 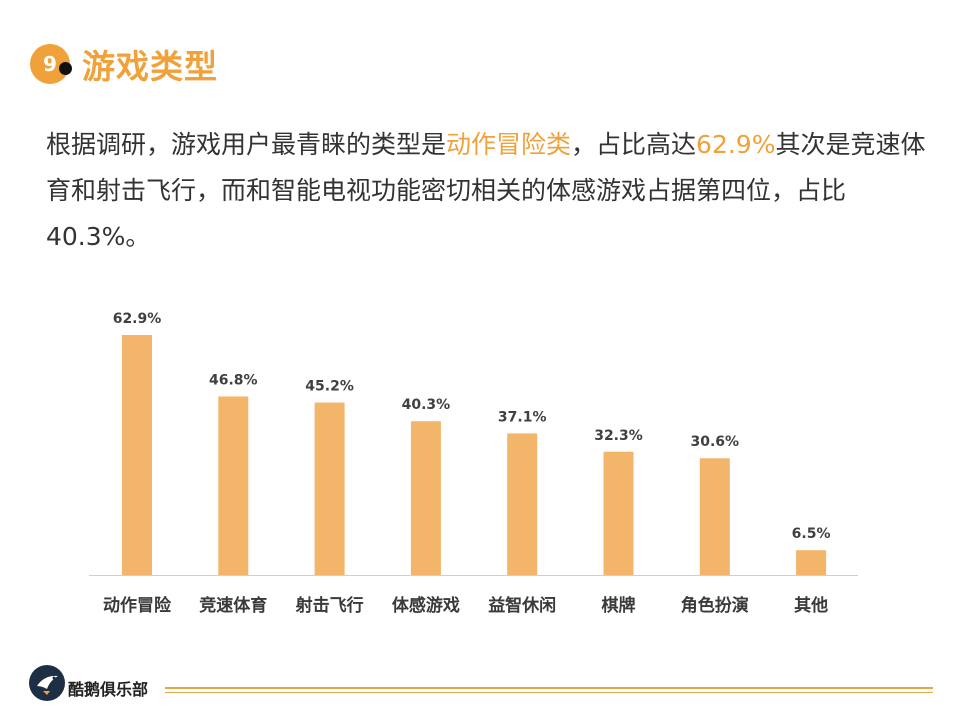 I want to click on badge-dot-icon, so click(x=65, y=68).